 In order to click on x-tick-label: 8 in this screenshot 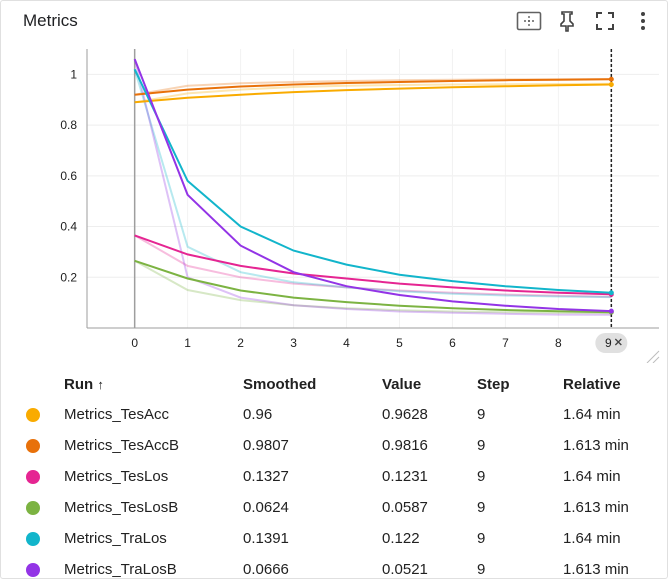, I will do `click(558, 343)`.